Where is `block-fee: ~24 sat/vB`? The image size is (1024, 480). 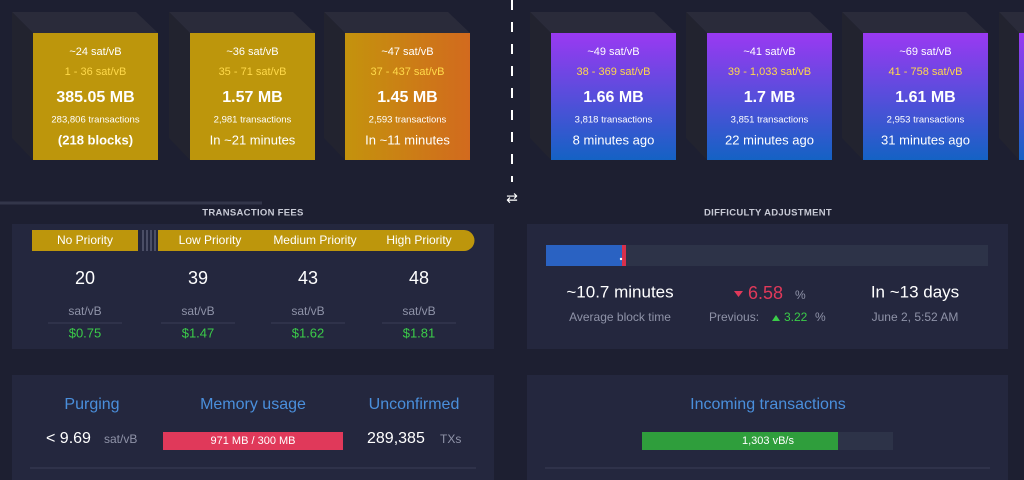 block-fee: ~24 sat/vB is located at coordinates (95, 52).